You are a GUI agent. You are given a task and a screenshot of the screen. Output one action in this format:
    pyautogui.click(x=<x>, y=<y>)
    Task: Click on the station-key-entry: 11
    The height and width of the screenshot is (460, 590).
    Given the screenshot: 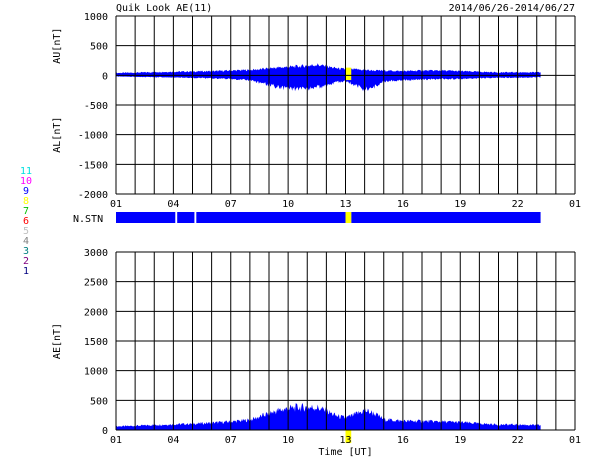 What is the action you would take?
    pyautogui.click(x=26, y=171)
    